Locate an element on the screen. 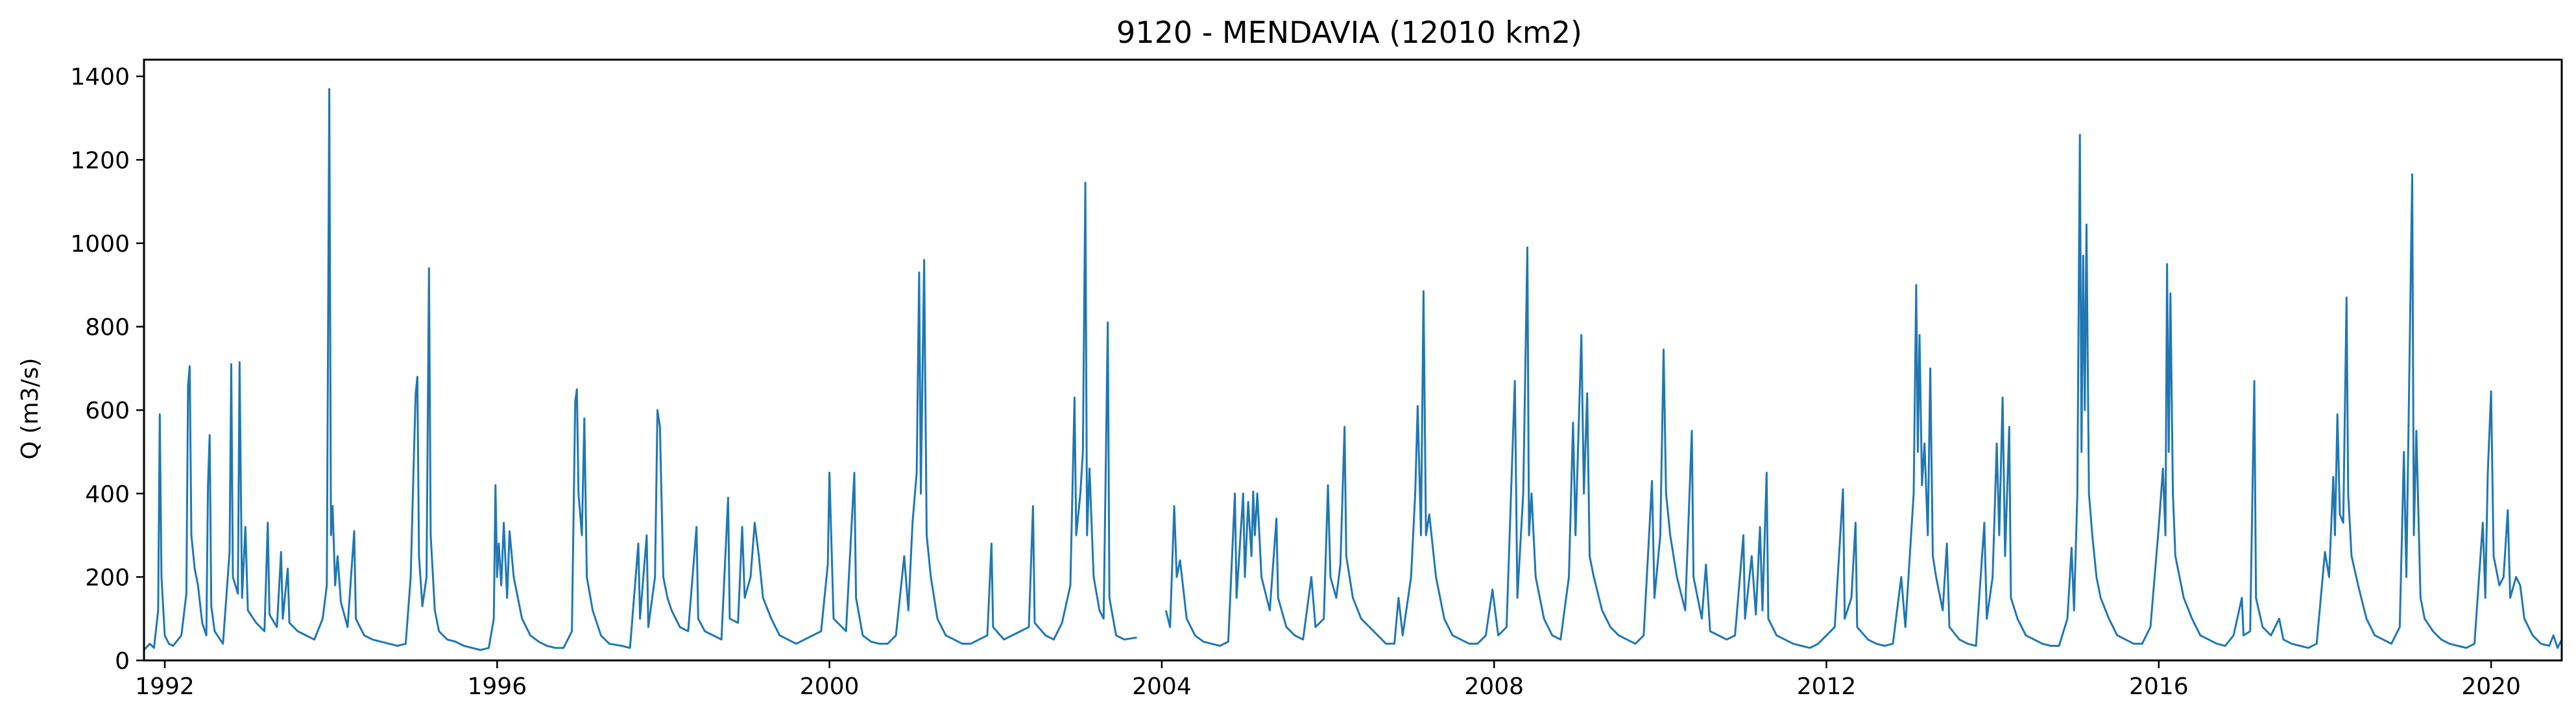  x-tick-label: 2020 is located at coordinates (2491, 686).